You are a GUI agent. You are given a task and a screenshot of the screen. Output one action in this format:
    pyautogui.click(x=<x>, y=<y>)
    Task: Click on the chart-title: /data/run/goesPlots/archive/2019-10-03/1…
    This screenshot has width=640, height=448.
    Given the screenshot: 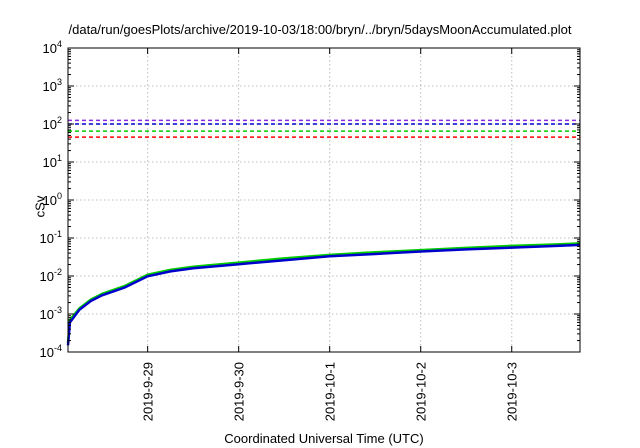 What is the action you would take?
    pyautogui.click(x=320, y=29)
    